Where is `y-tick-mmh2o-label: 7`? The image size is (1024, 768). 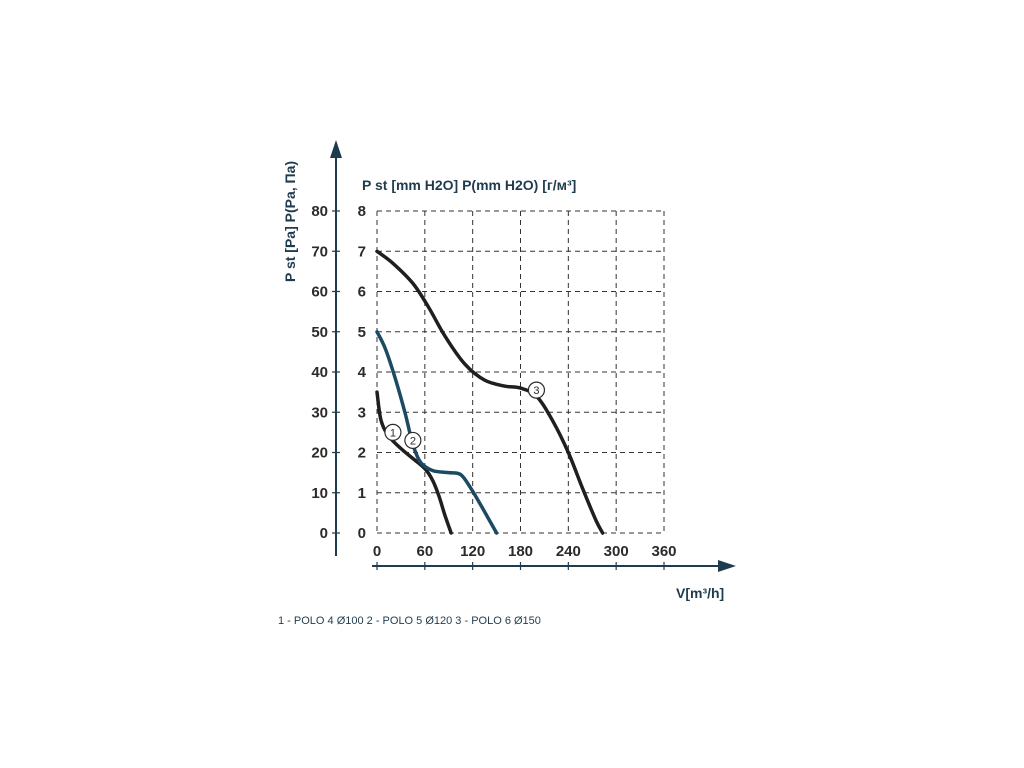
y-tick-mmh2o-label: 7 is located at coordinates (362, 251).